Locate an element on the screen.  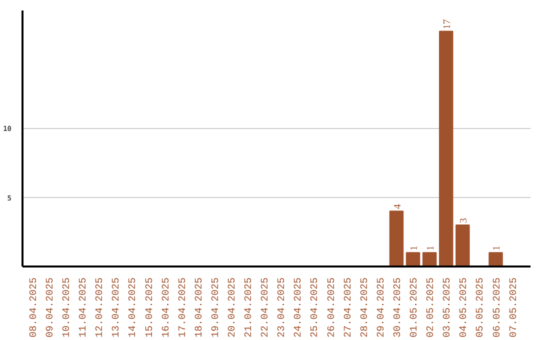
x-tick-label: 05.05.2025 is located at coordinates (481, 307).